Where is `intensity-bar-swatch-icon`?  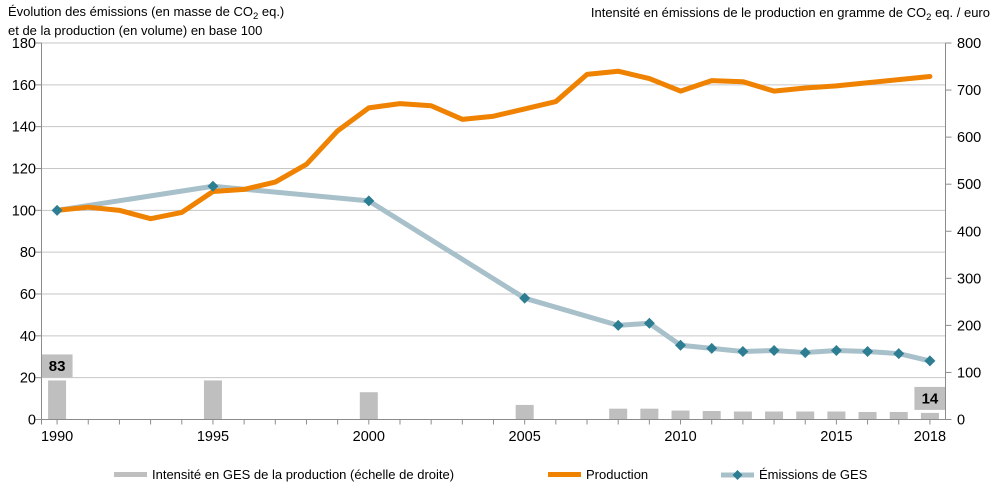 intensity-bar-swatch-icon is located at coordinates (130, 474).